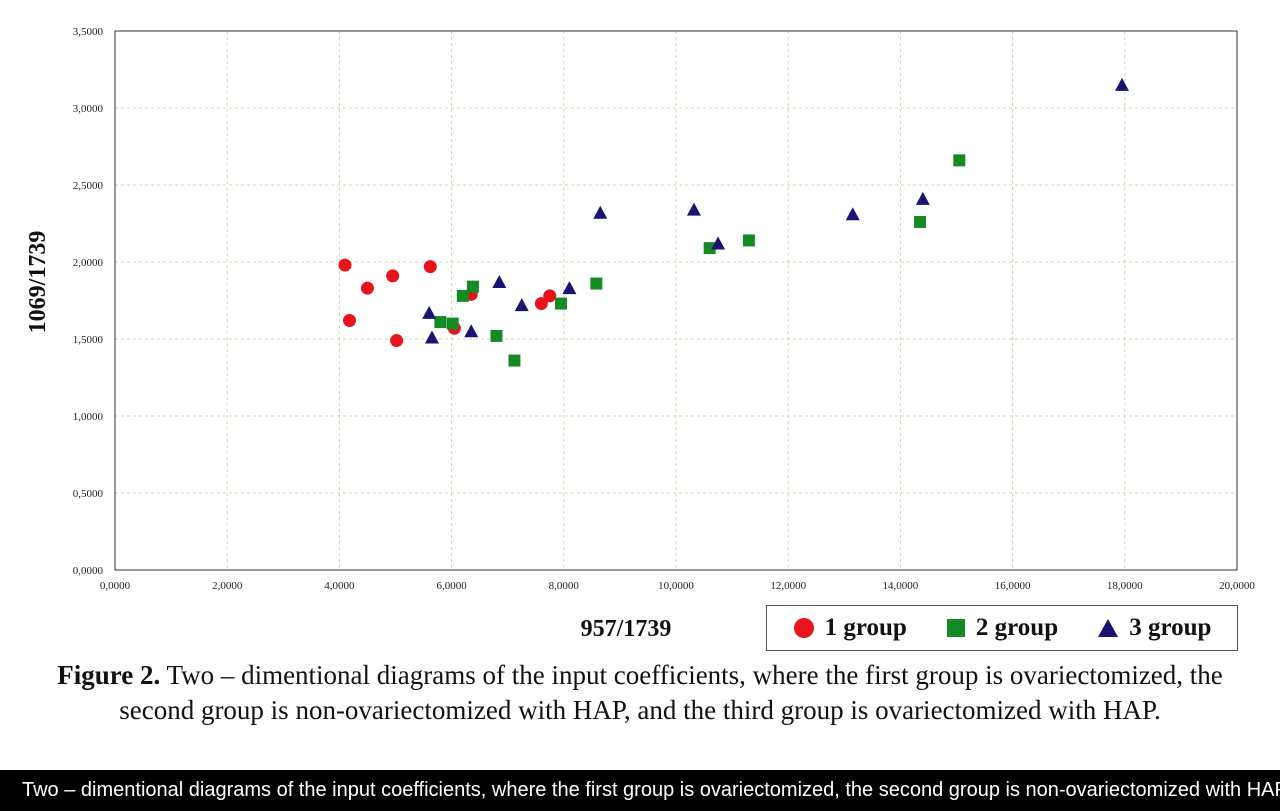  What do you see at coordinates (88, 417) in the screenshot?
I see `y-tick-label: 1,0000` at bounding box center [88, 417].